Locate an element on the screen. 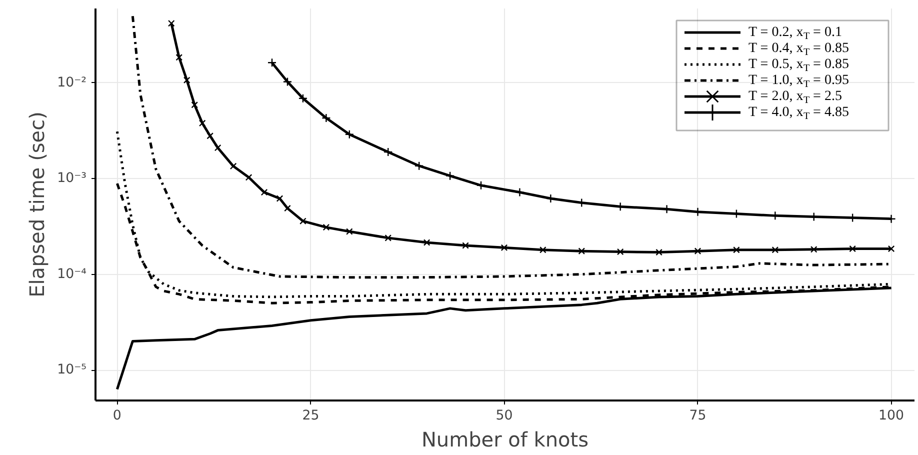  x-tick-label: 100 is located at coordinates (891, 416).